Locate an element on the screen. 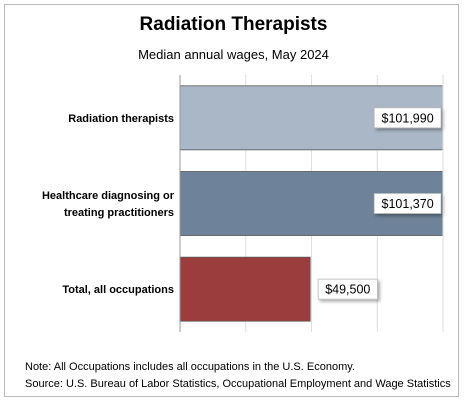  category-label: Radiation therapists is located at coordinates (121, 119).